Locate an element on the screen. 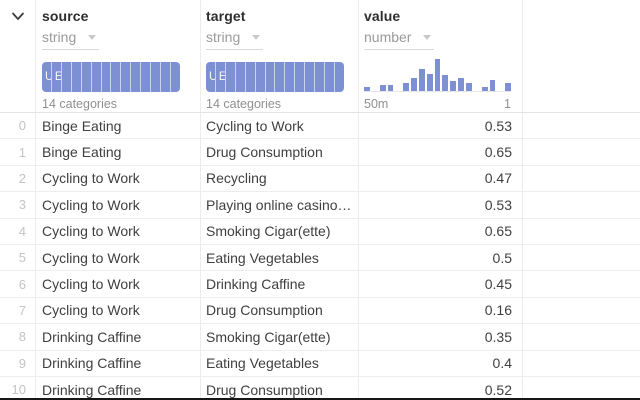 The height and width of the screenshot is (400, 640). table-row: 2 Cycling to Work Recycling 0.47 is located at coordinates (320, 179).